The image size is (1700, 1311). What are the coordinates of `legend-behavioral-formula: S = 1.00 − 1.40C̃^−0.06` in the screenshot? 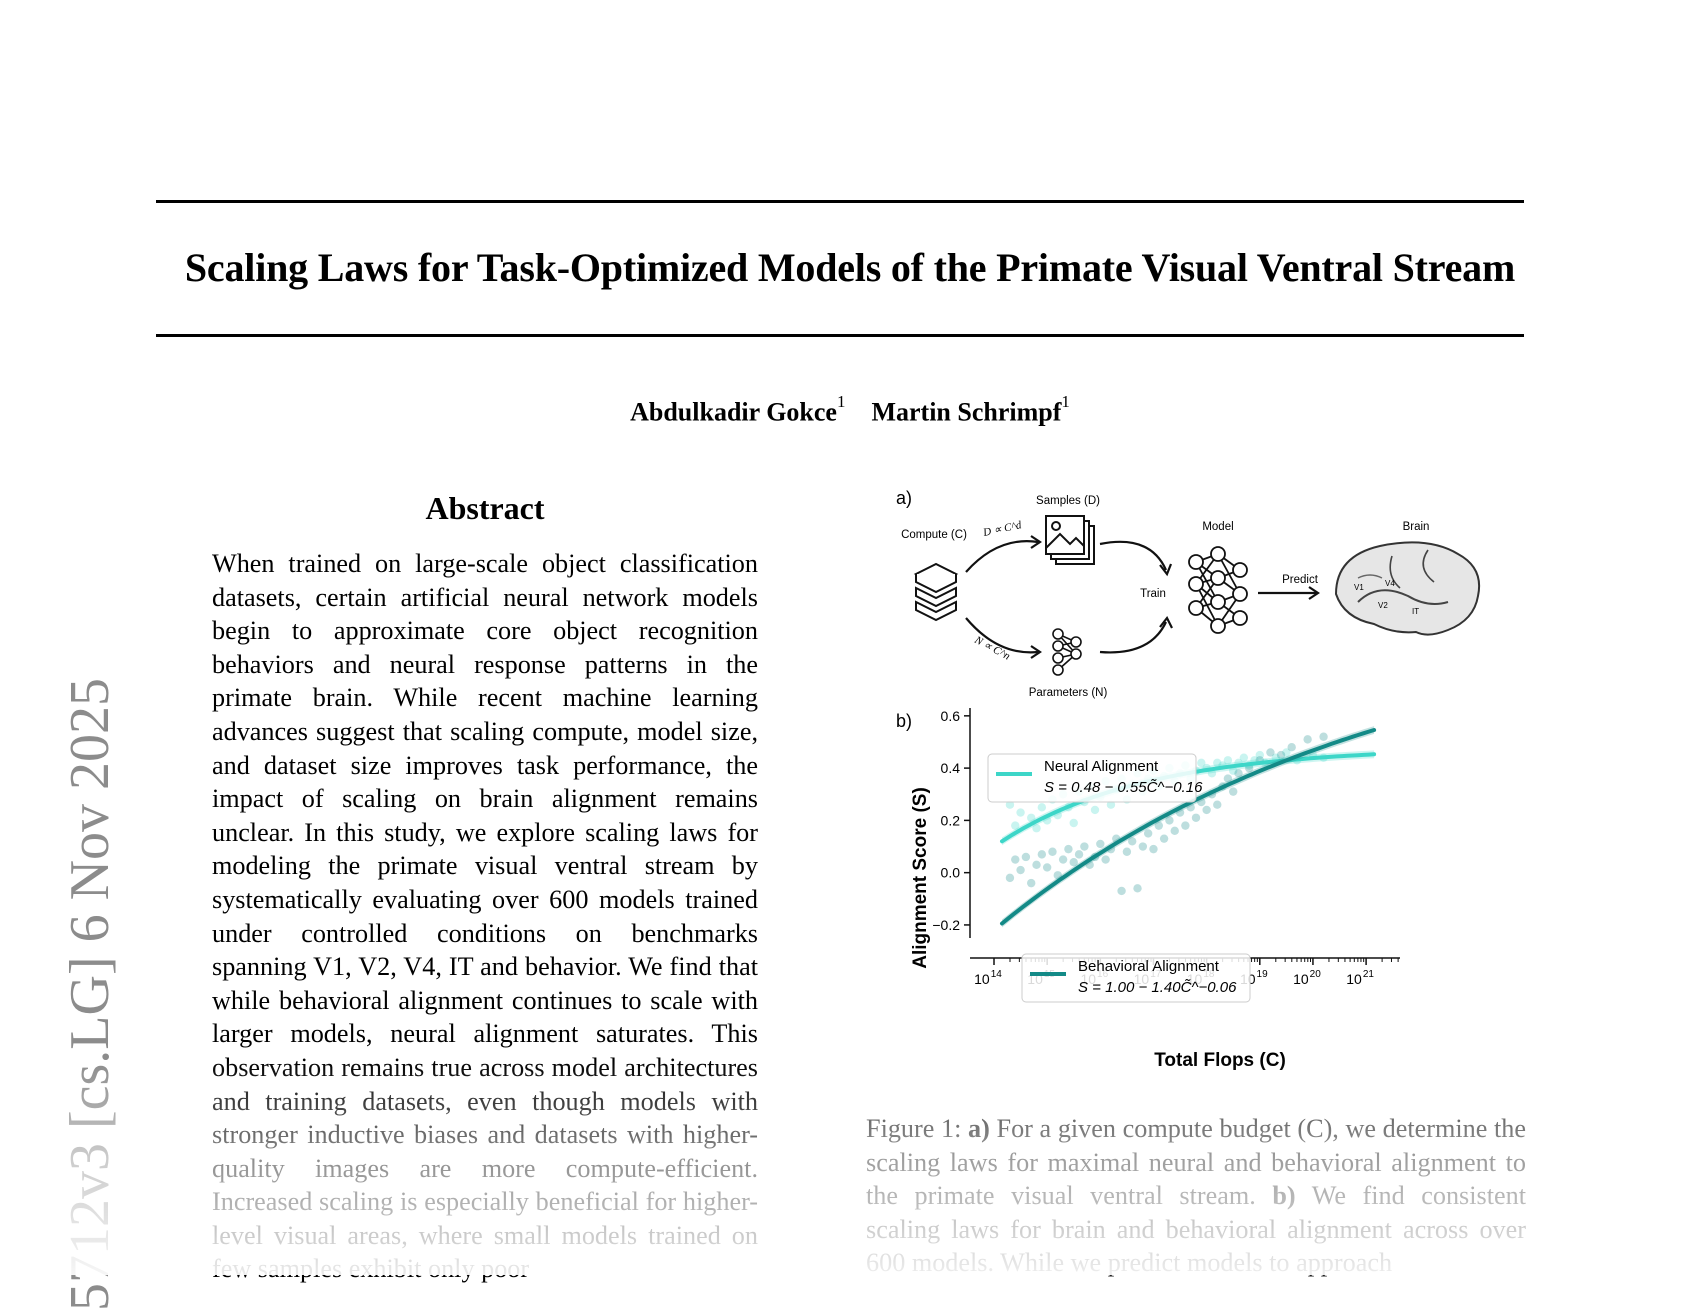 It's located at (1157, 987).